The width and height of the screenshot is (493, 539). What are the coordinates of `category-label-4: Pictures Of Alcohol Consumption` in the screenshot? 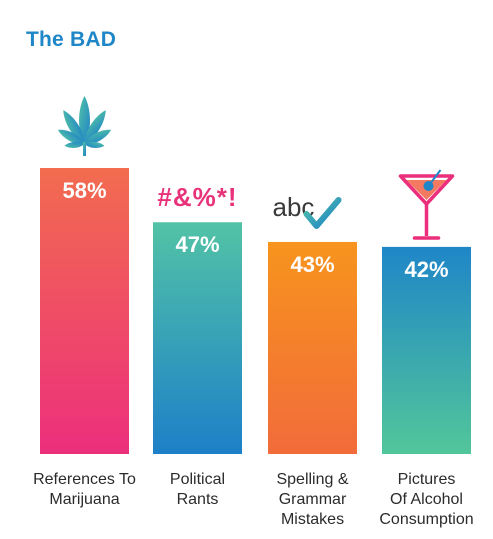 It's located at (426, 499).